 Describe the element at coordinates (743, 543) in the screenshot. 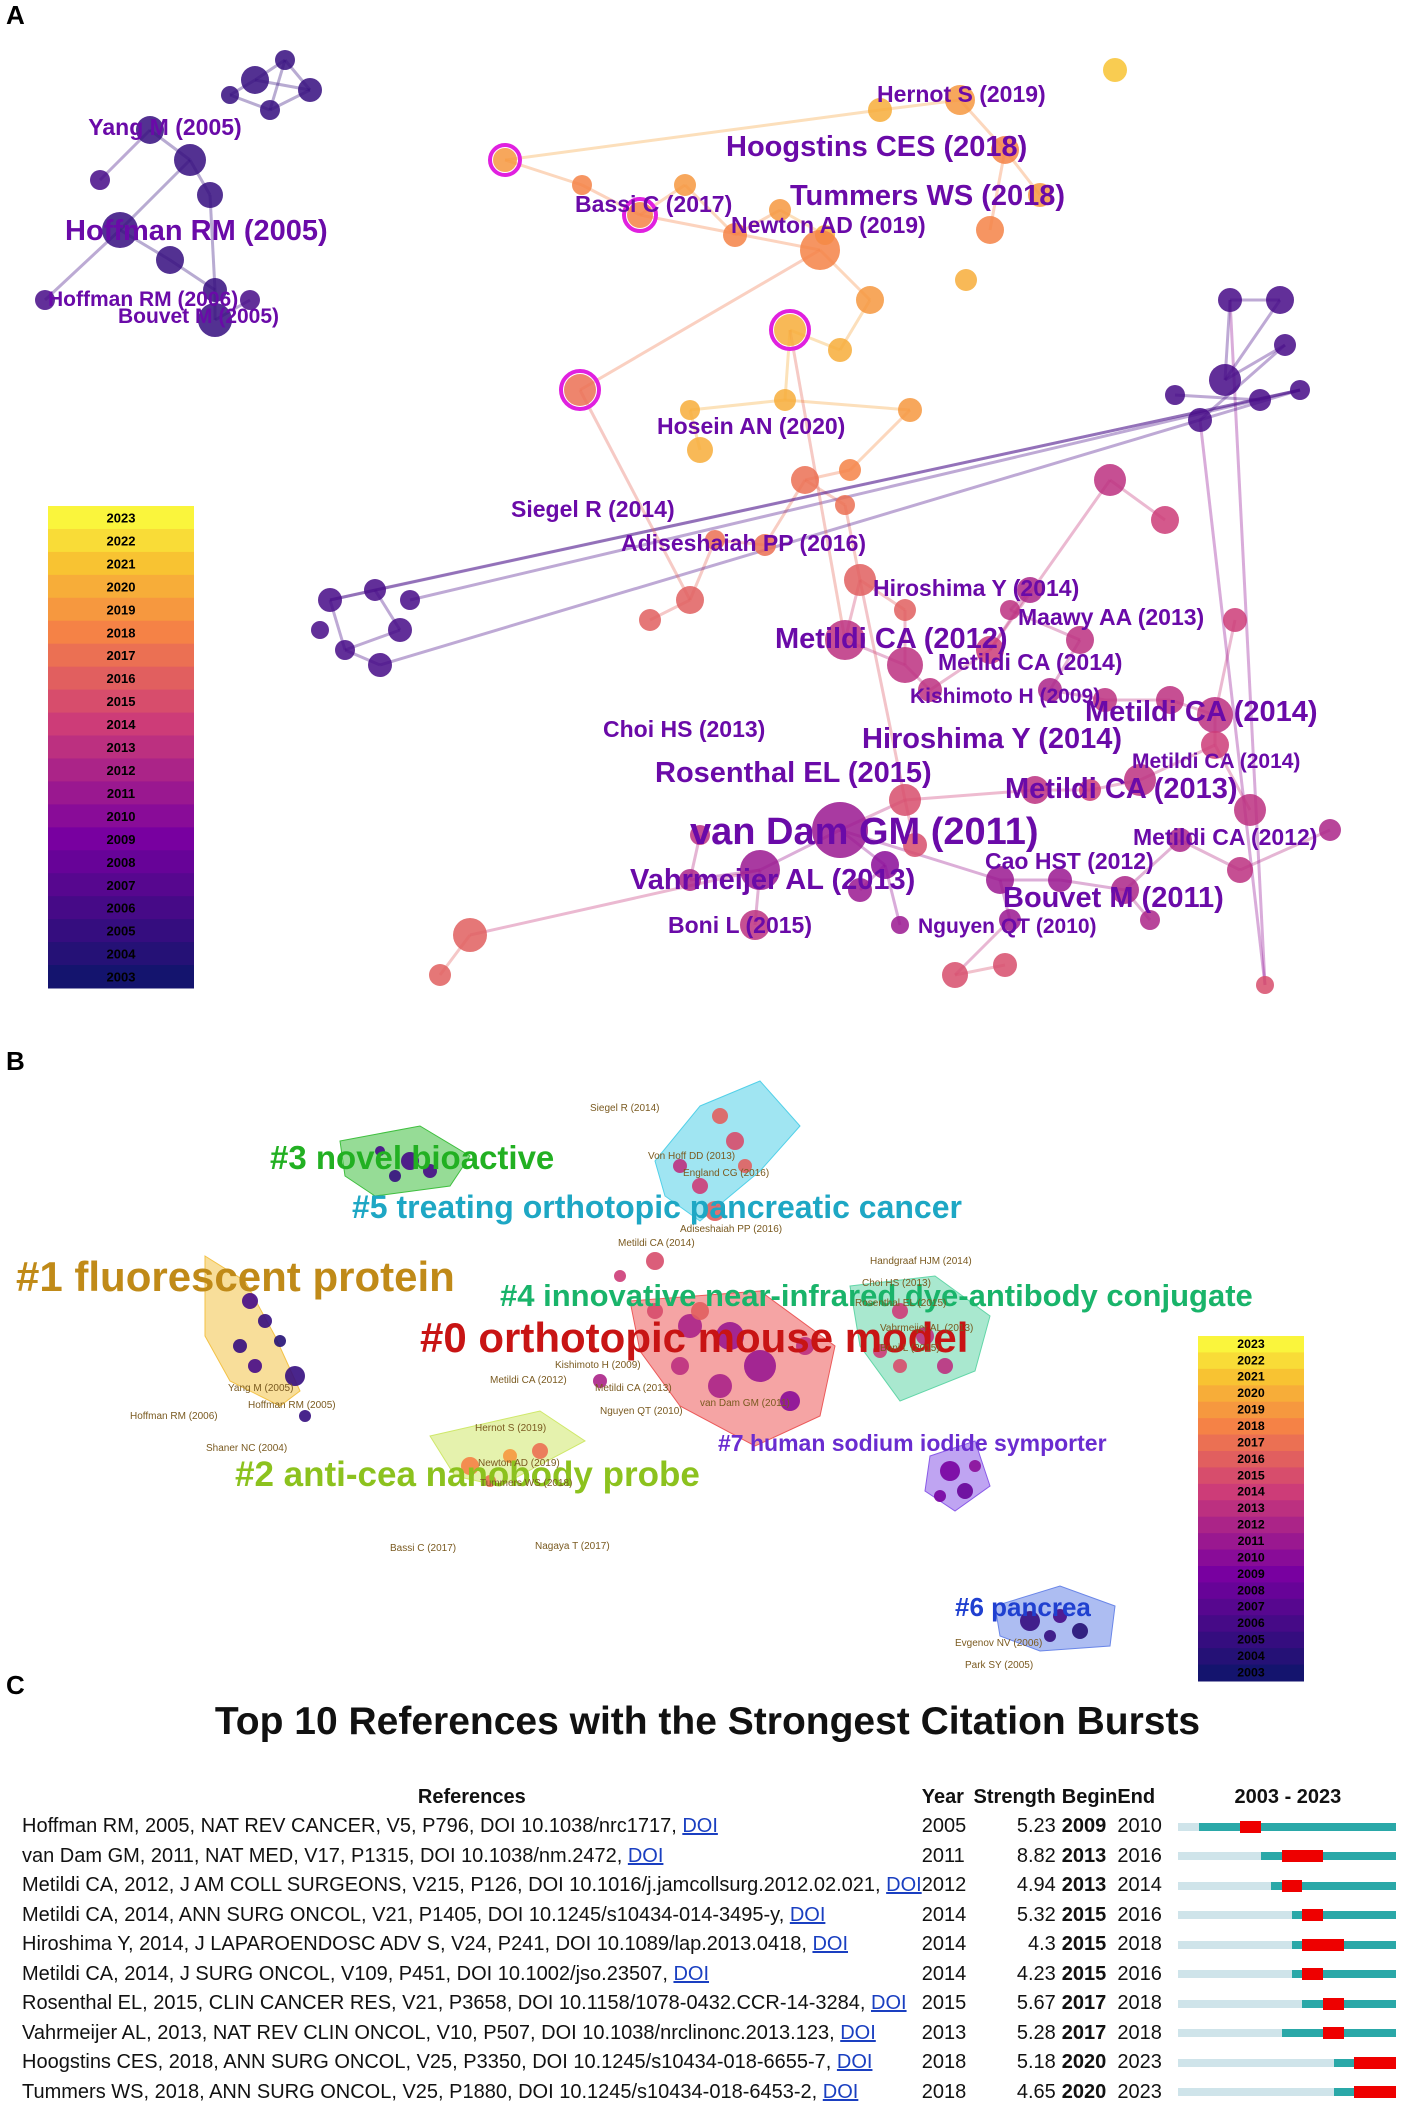

I see `reference-label: Adiseshaiah PP (2016)` at that location.